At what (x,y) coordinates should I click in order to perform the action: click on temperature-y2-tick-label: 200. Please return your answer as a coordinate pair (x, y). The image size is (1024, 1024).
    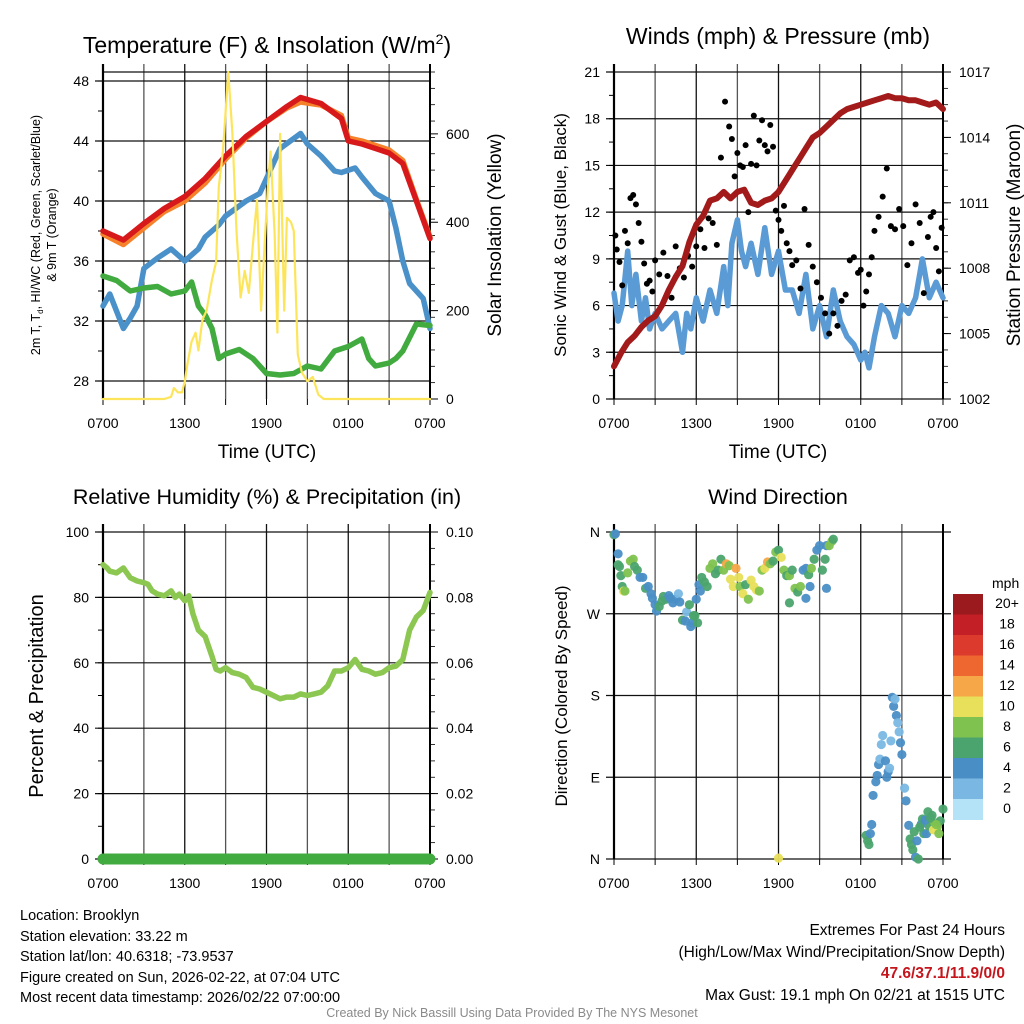
    Looking at the image, I should click on (458, 311).